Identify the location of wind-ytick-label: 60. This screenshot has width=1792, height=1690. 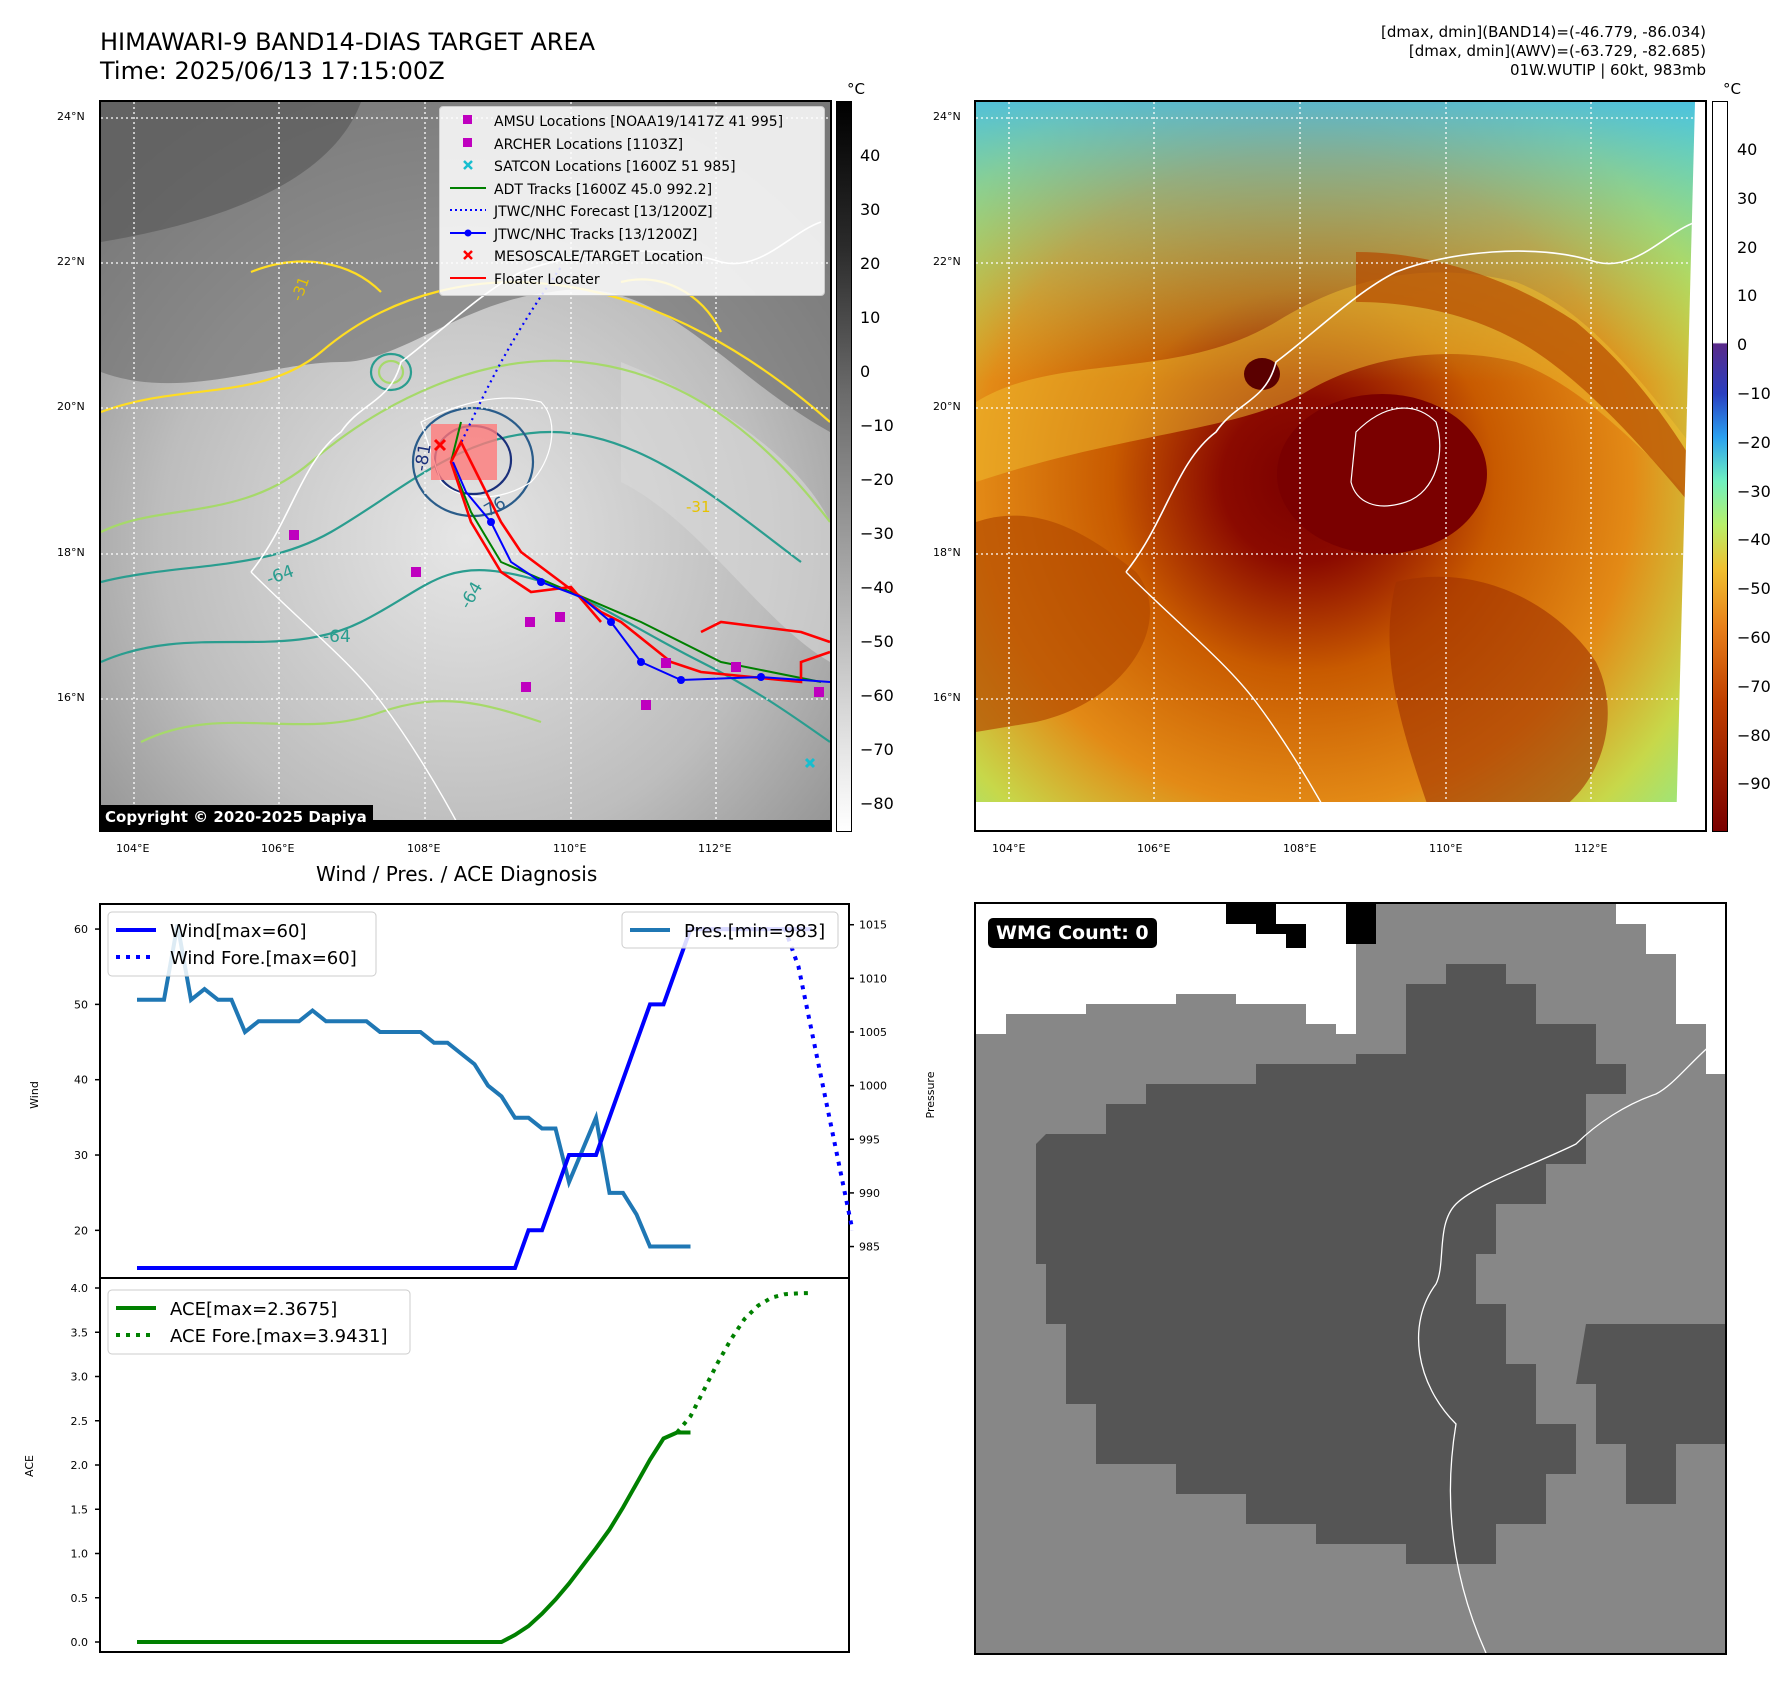
(81, 929).